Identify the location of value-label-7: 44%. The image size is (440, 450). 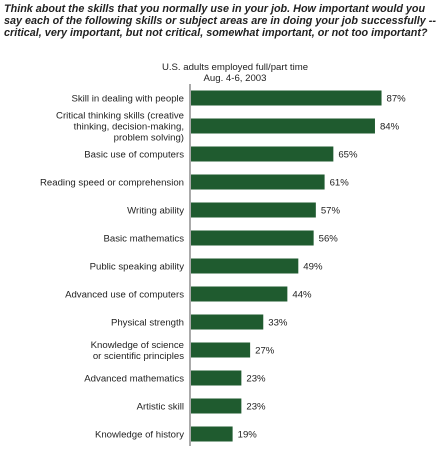
(302, 295).